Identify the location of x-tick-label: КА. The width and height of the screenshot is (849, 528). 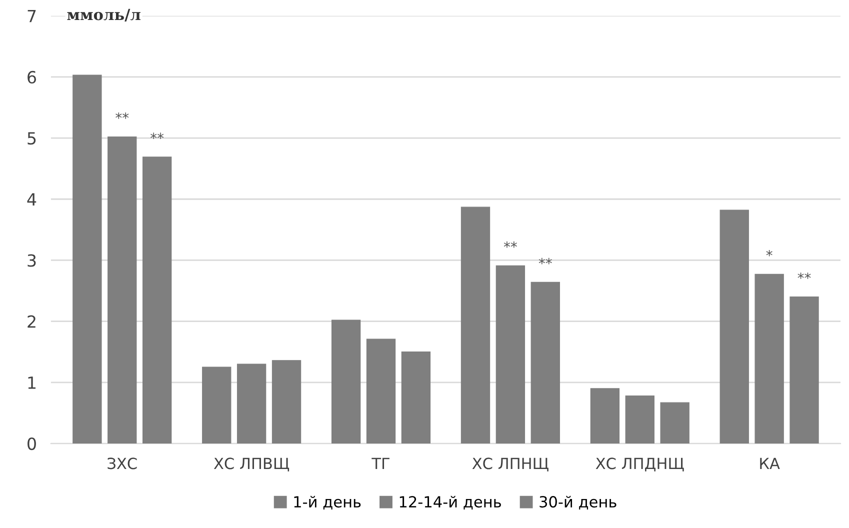
(770, 464).